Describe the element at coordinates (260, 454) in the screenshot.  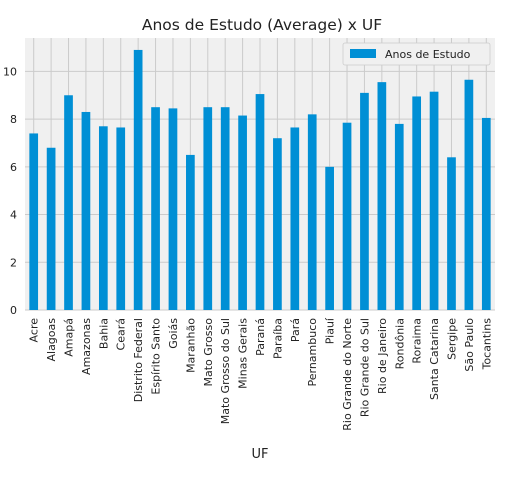
I see `x-axis-label: UF` at that location.